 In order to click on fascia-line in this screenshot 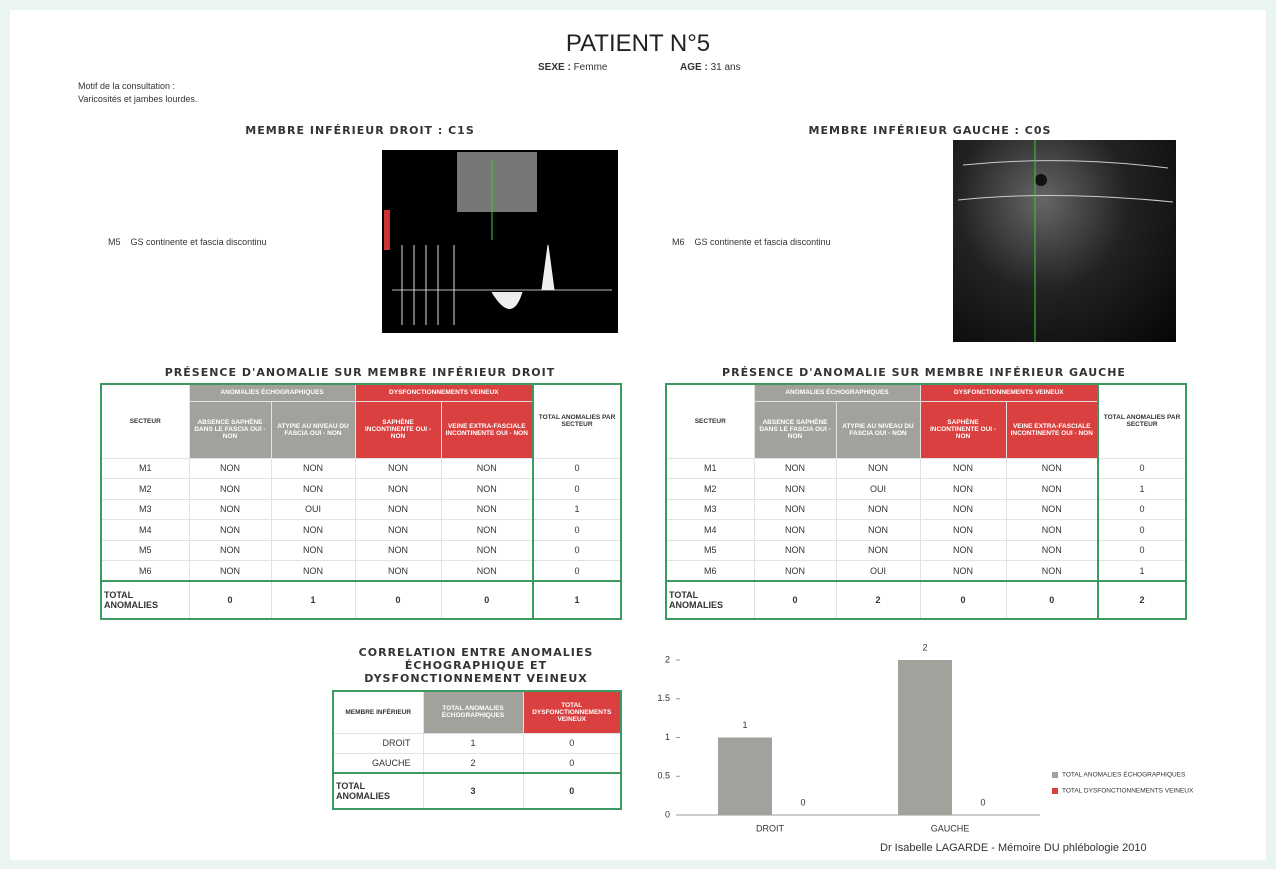, I will do `click(1065, 181)`.